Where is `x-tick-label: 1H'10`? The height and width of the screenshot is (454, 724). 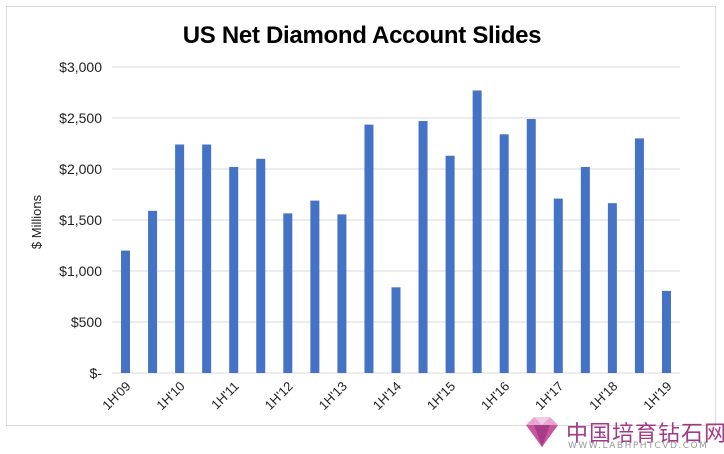
x-tick-label: 1H'10 is located at coordinates (170, 396).